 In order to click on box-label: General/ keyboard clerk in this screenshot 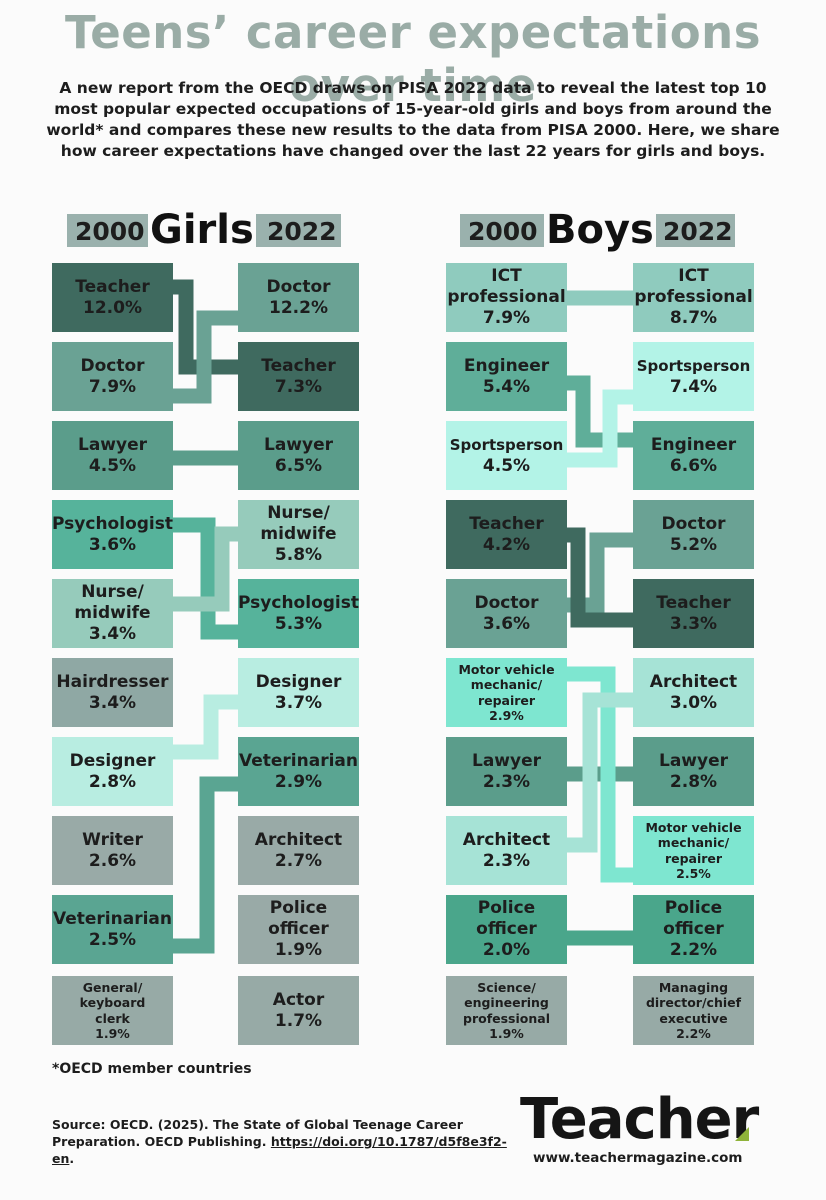, I will do `click(112, 1002)`.